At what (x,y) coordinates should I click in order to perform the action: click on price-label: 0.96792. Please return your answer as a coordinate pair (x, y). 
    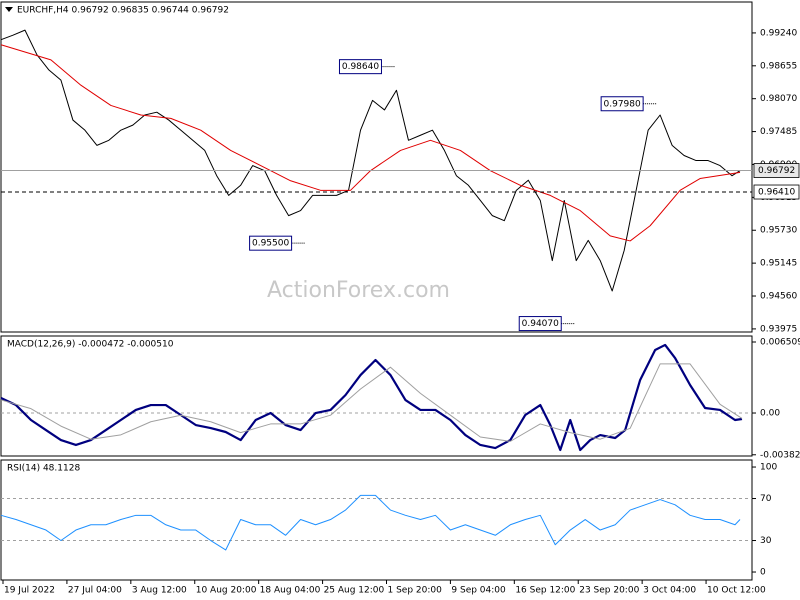
    Looking at the image, I should click on (776, 171).